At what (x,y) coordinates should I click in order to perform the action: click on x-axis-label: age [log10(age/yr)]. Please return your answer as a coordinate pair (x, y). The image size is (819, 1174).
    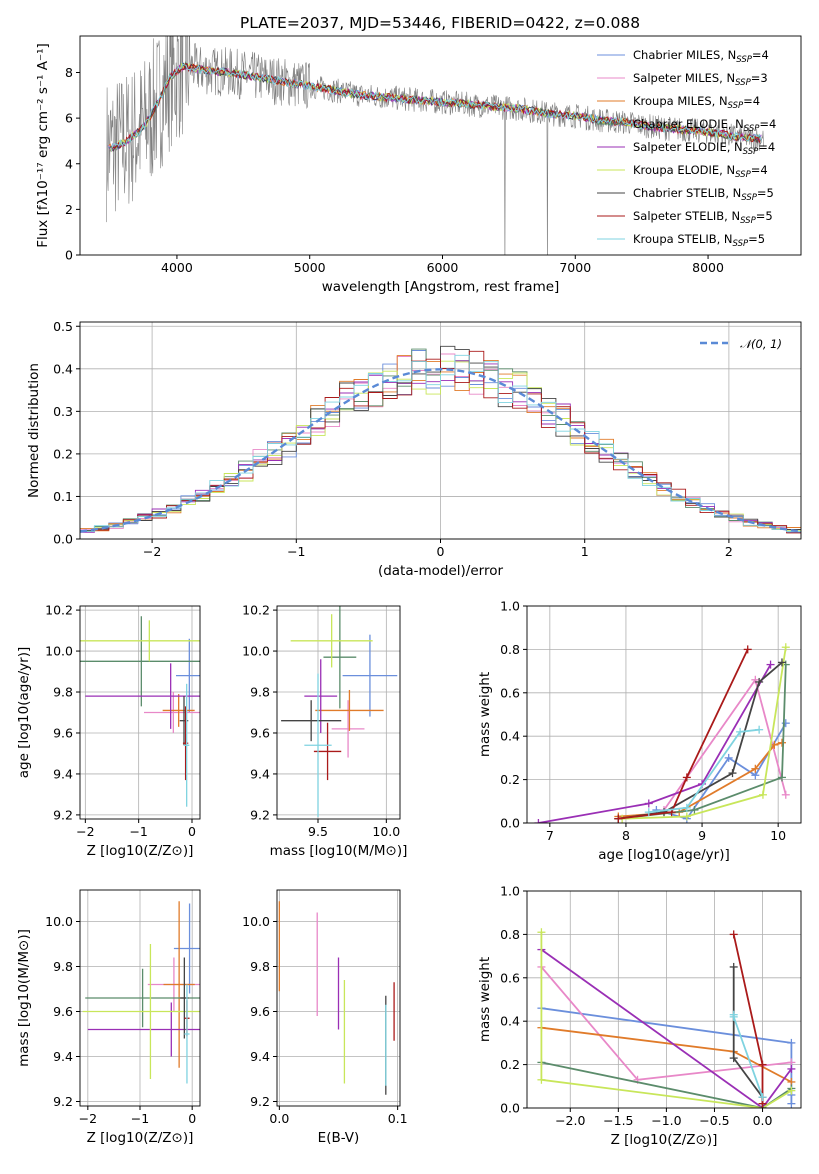
    Looking at the image, I should click on (664, 855).